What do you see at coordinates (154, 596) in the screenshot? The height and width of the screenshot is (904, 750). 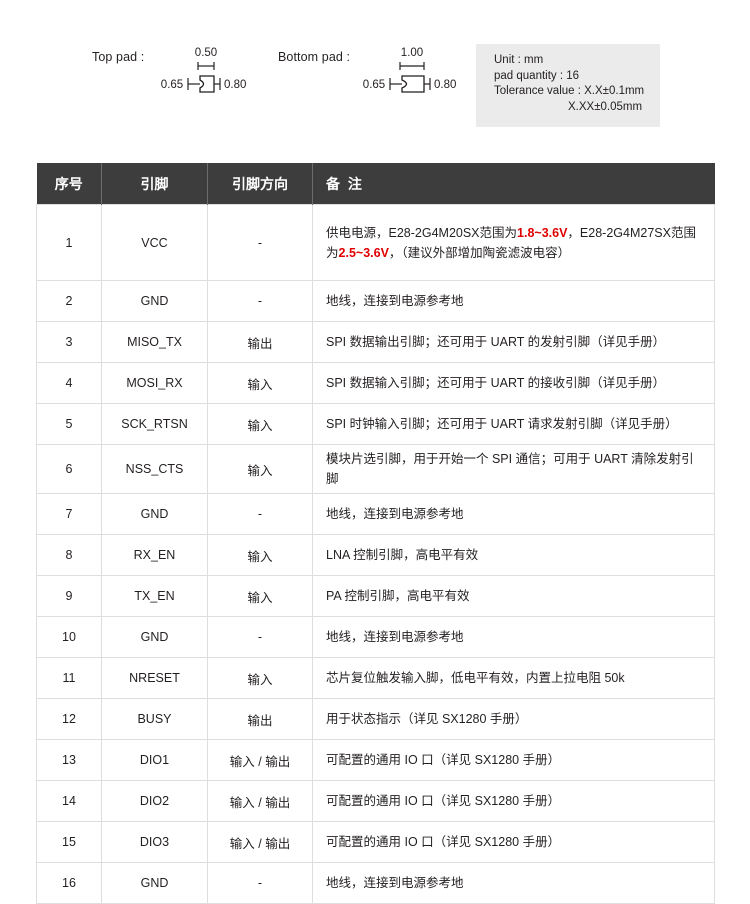 I see `cell-pin: TX_EN` at bounding box center [154, 596].